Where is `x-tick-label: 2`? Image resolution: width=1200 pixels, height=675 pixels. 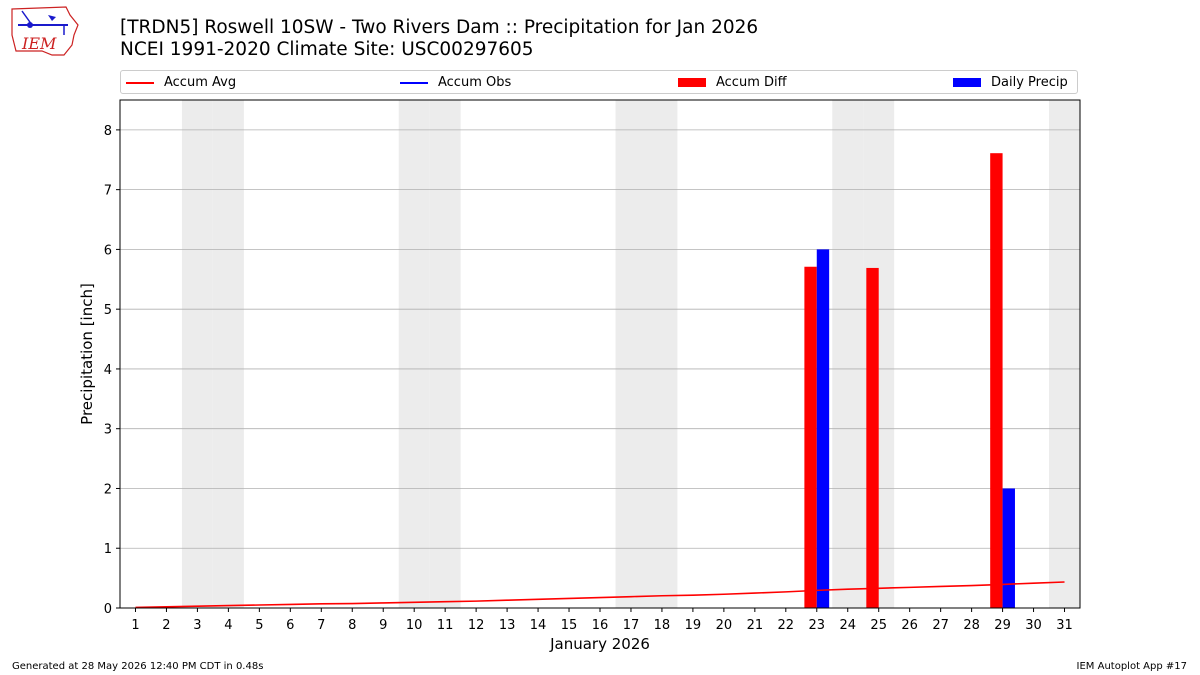
x-tick-label: 2 is located at coordinates (166, 625).